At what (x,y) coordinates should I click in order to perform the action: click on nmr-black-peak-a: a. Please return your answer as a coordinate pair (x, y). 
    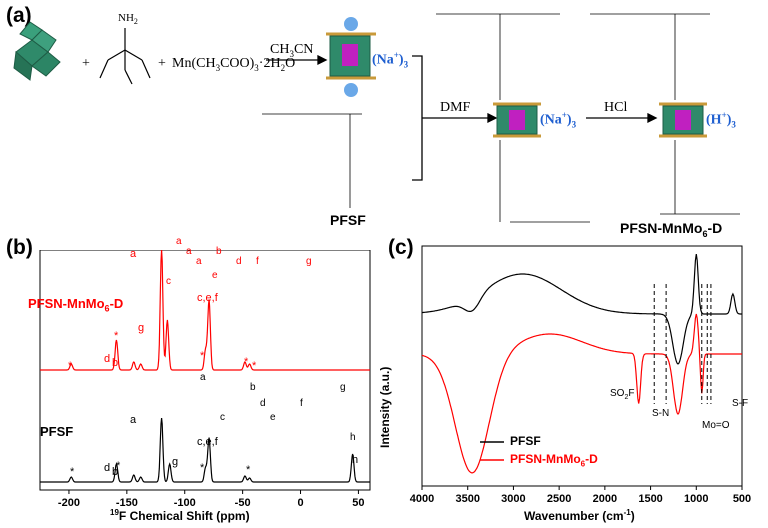
    Looking at the image, I should click on (133, 420).